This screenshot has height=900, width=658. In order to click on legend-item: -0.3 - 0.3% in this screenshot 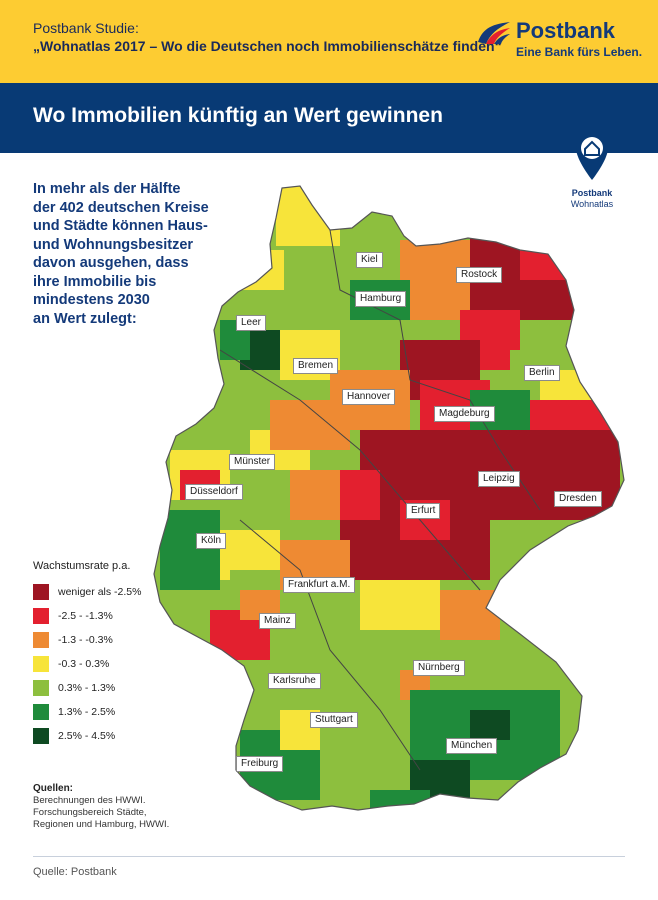, I will do `click(133, 664)`.